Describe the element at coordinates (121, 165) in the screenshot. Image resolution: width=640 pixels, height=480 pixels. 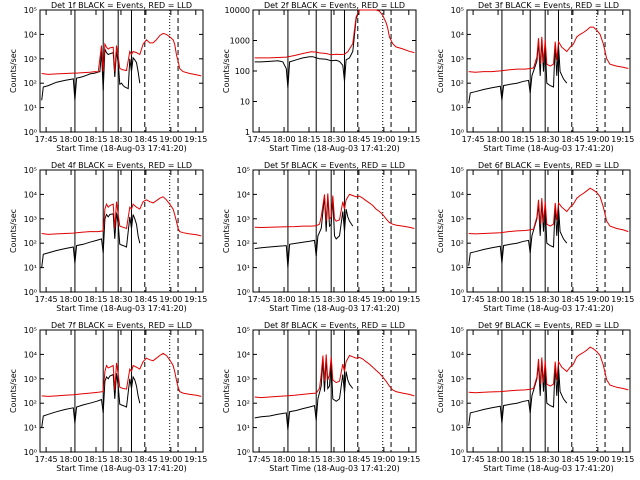
I see `chart-title: Det 4f BLACK = Events, RED = LLD` at that location.